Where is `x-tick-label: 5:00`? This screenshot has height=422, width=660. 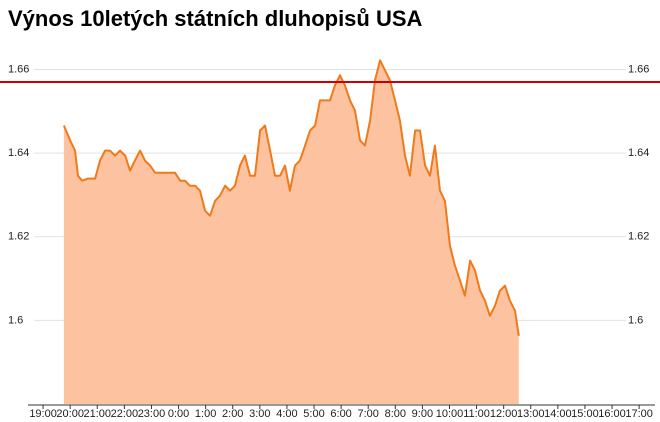 x-tick-label: 5:00 is located at coordinates (313, 414).